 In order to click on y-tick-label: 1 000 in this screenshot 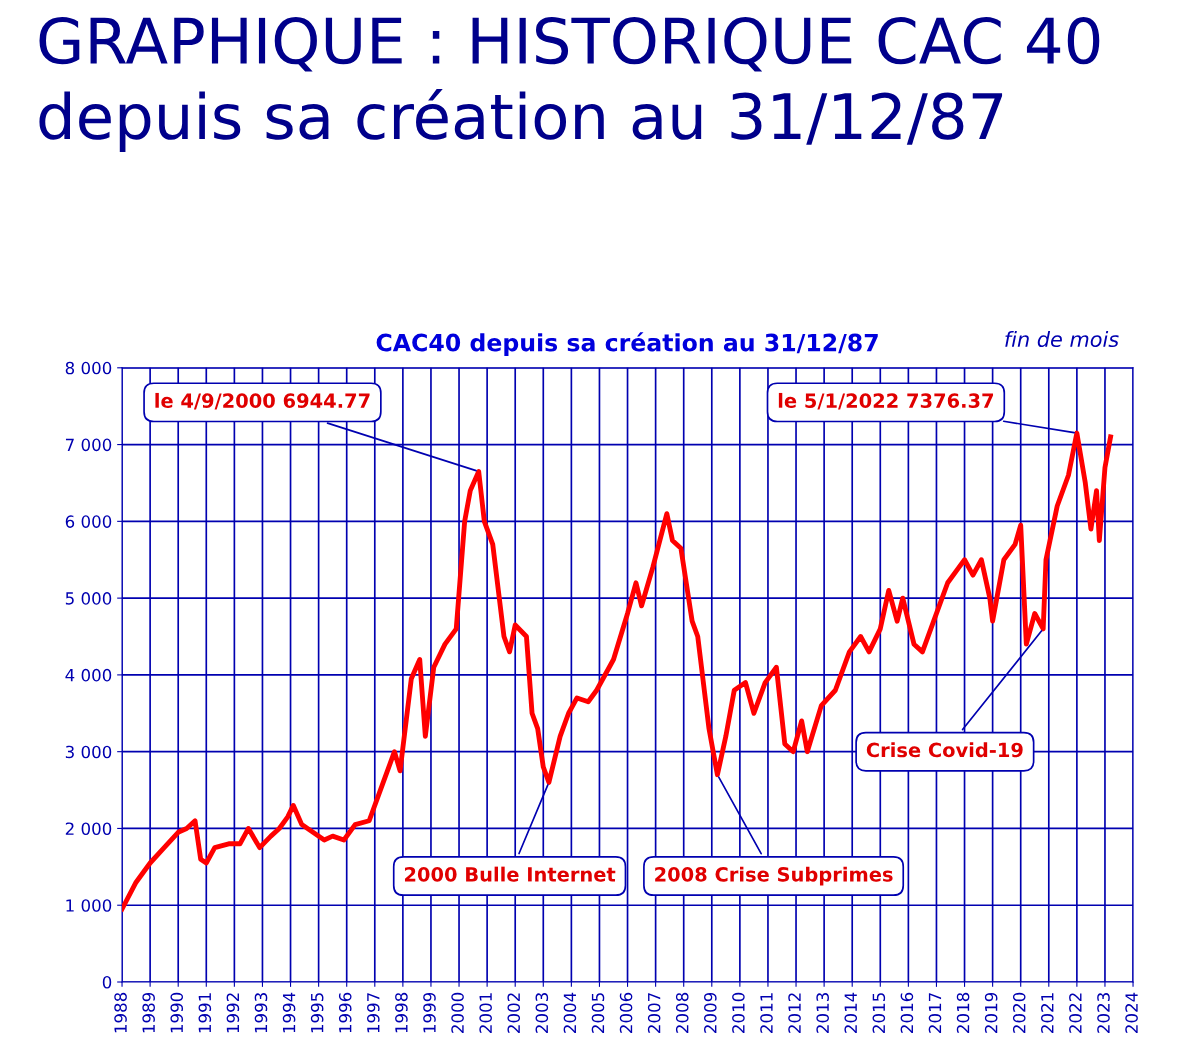, I will do `click(89, 905)`.